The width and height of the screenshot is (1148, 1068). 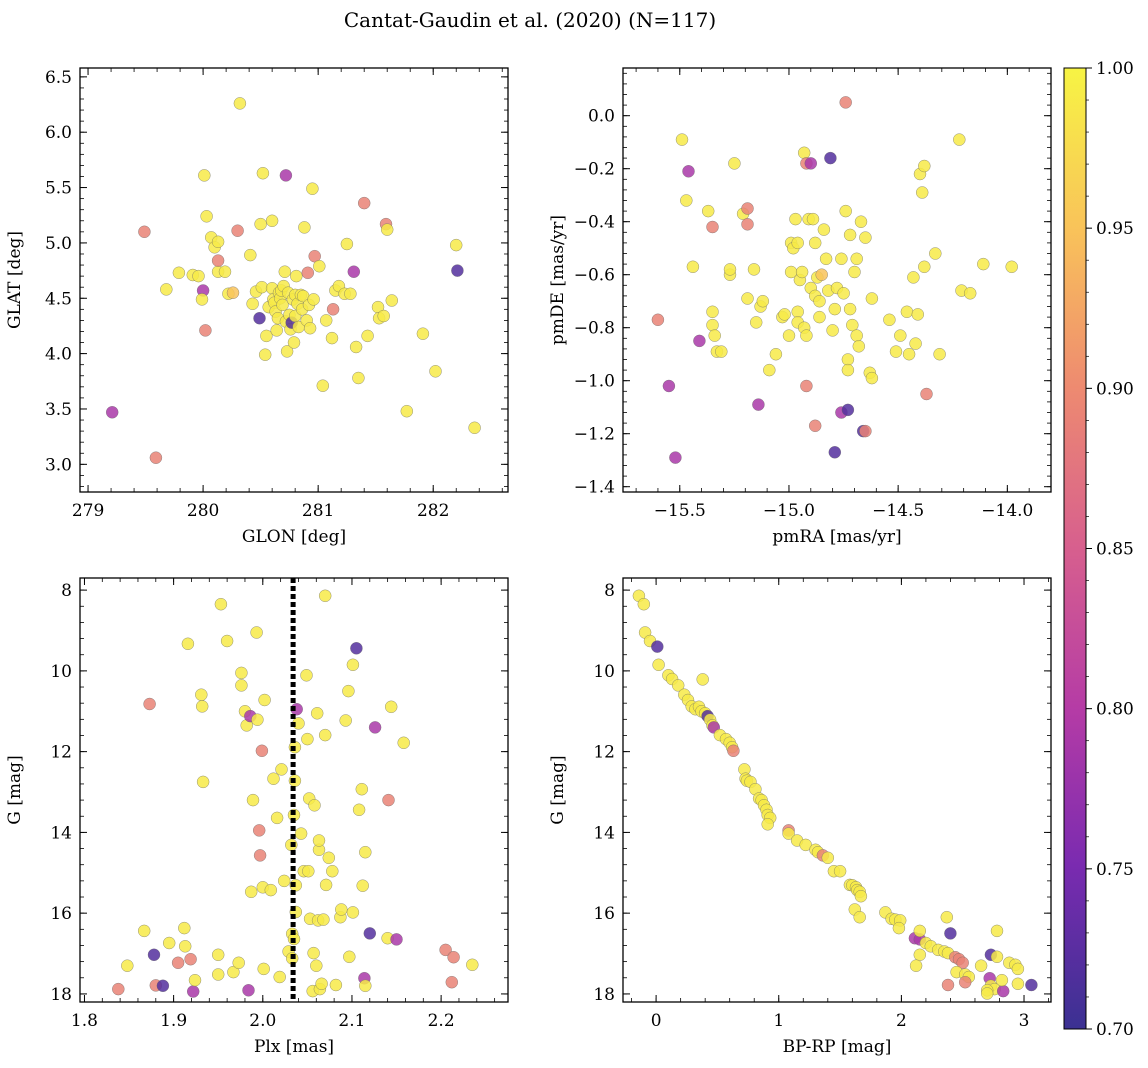 What do you see at coordinates (58, 133) in the screenshot?
I see `y-tick-label: 6.0` at bounding box center [58, 133].